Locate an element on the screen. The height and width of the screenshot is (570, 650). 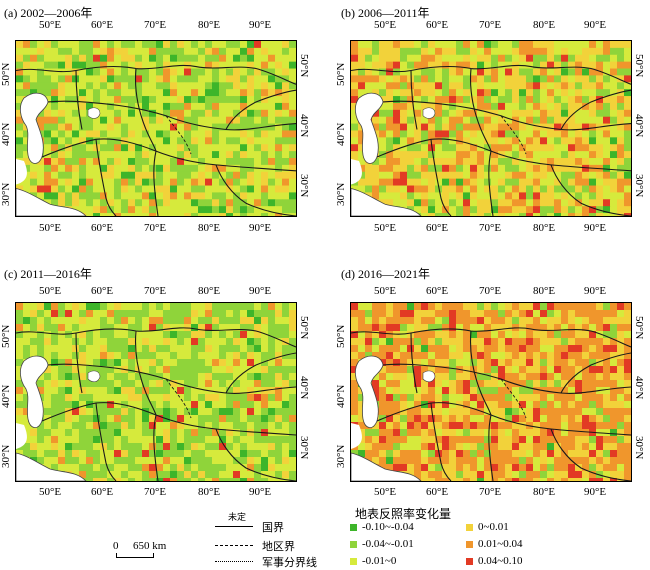
boundary-label-regional: 地区界 is located at coordinates (278, 547).